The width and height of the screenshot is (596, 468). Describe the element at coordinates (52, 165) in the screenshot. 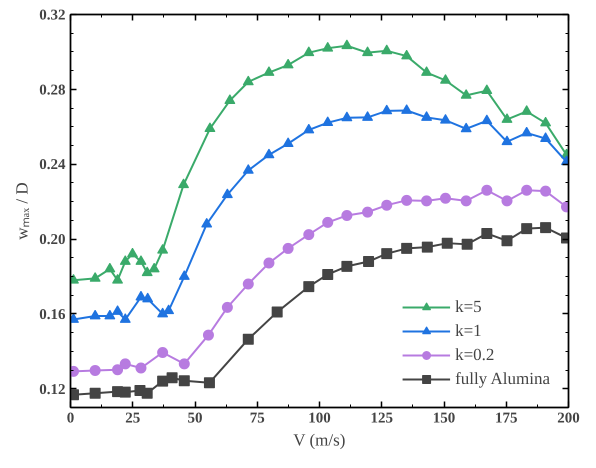

I see `y-tick-label: 0.24` at that location.